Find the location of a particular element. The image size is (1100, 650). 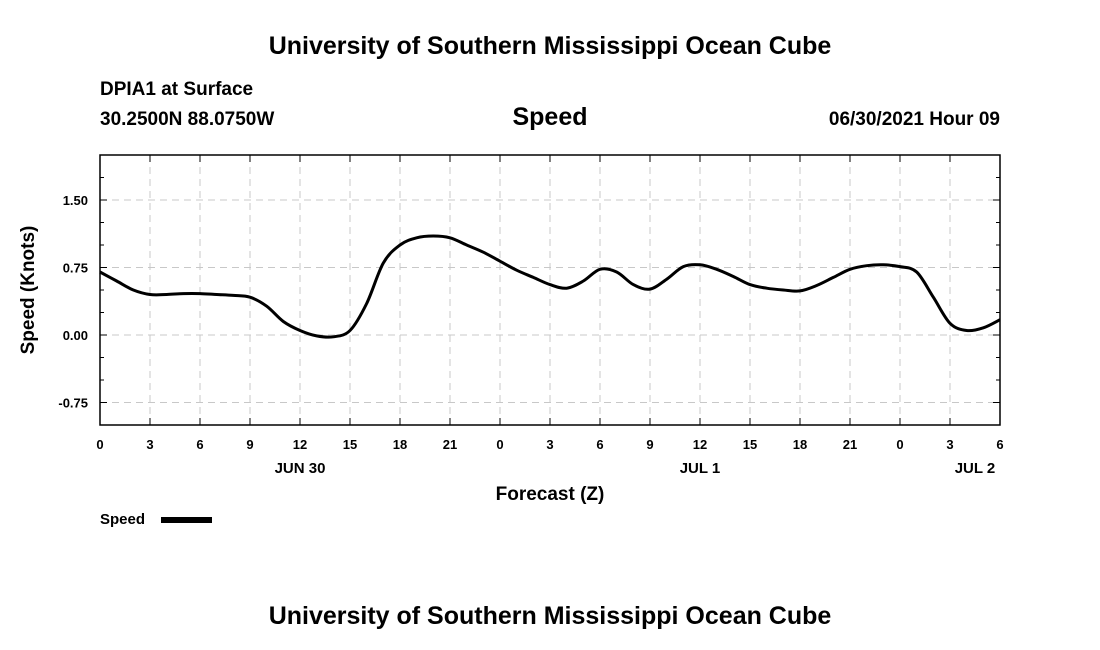

datetime-label: 06/30/2021 Hour 09 is located at coordinates (914, 119).